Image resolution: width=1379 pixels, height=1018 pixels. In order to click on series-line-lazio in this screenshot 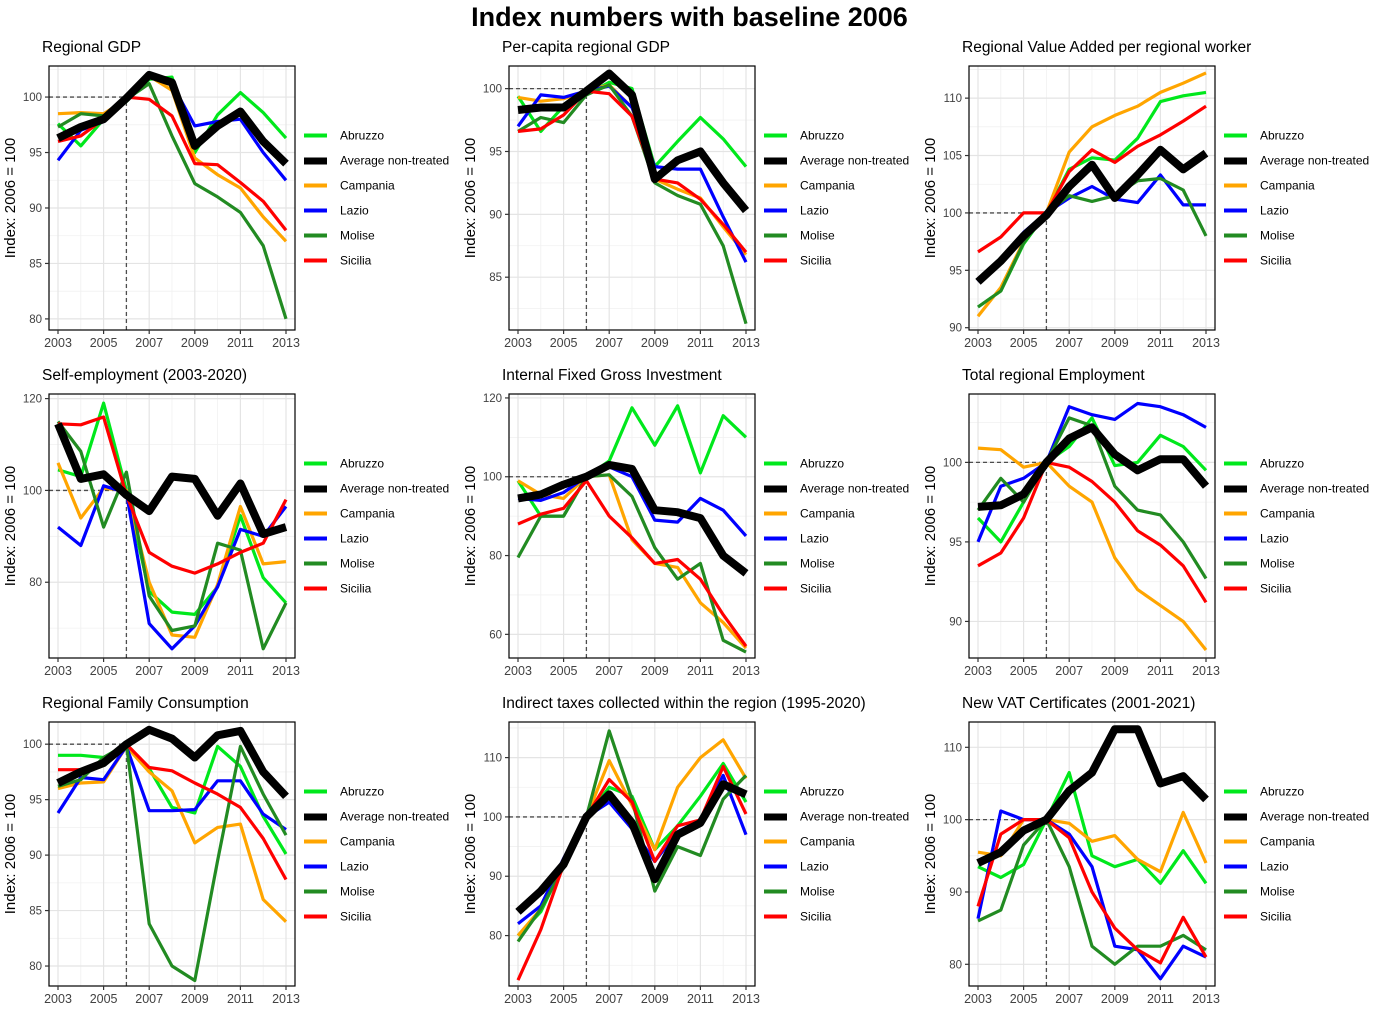, I will do `click(1091, 895)`.